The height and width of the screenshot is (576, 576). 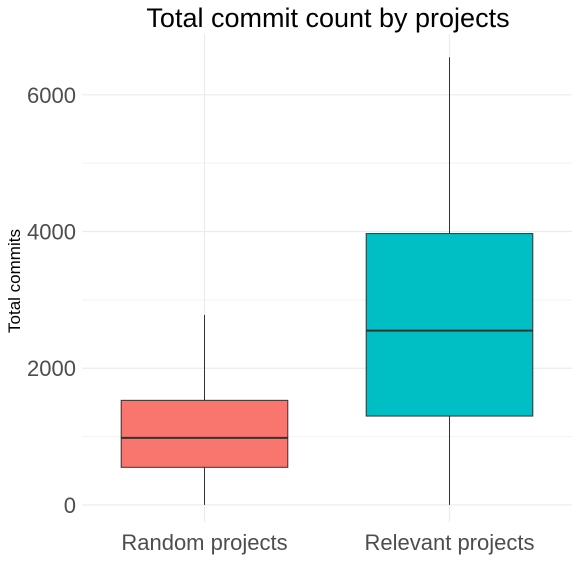 I want to click on chart-title: Total commit count by projects, so click(x=327, y=18).